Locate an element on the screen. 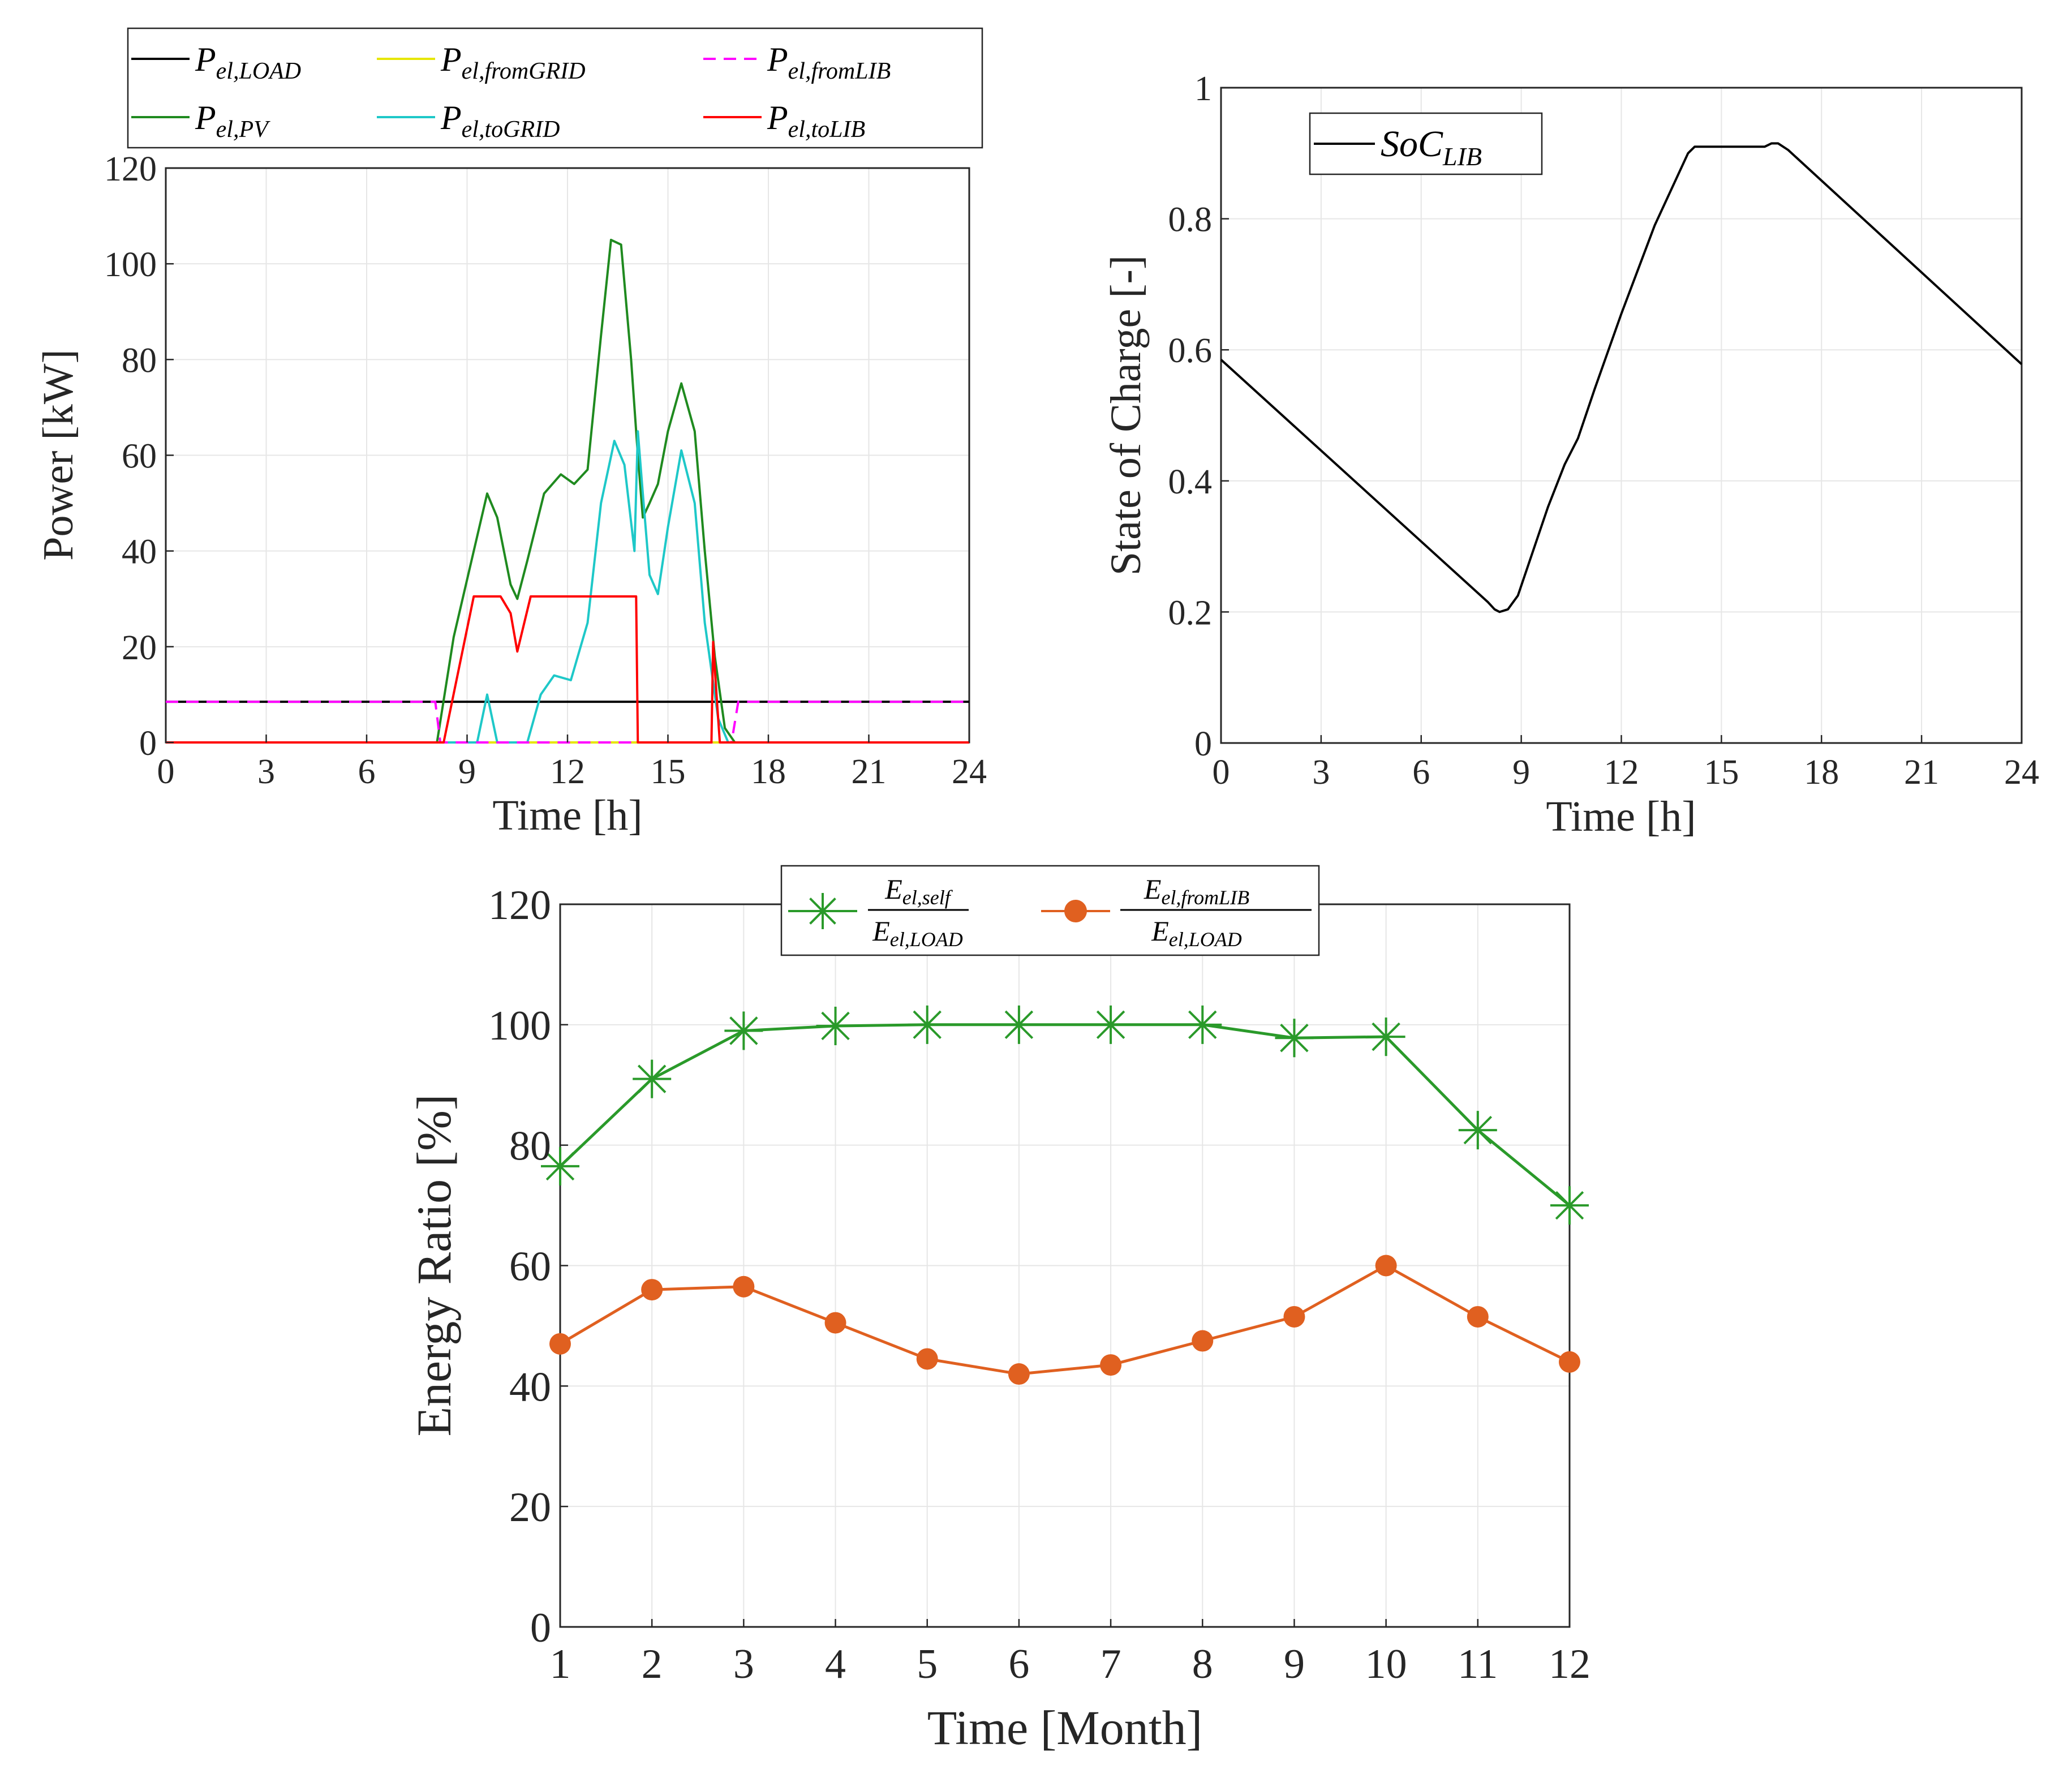 Image resolution: width=2072 pixels, height=1778 pixels. power-x-tick-label: 21 is located at coordinates (869, 772).